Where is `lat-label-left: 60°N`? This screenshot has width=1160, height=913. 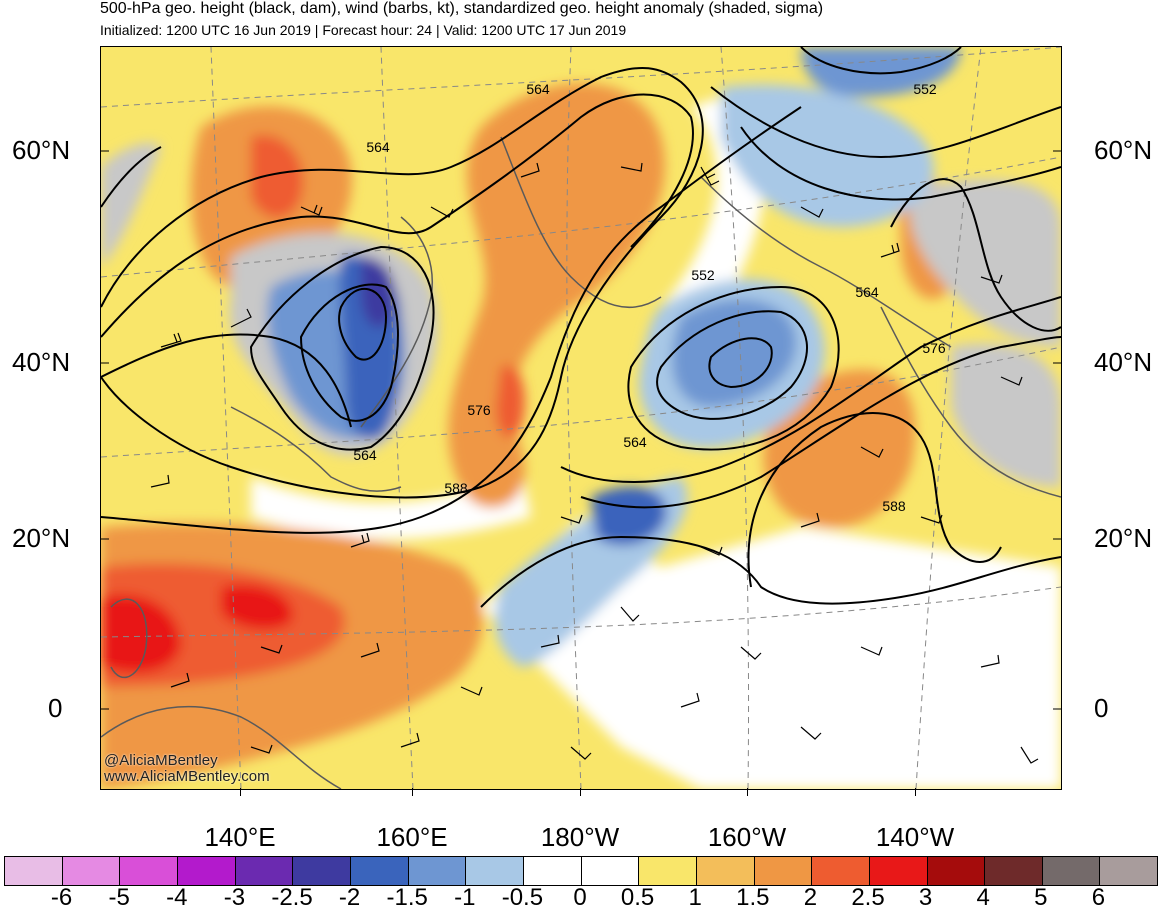 lat-label-left: 60°N is located at coordinates (41, 150).